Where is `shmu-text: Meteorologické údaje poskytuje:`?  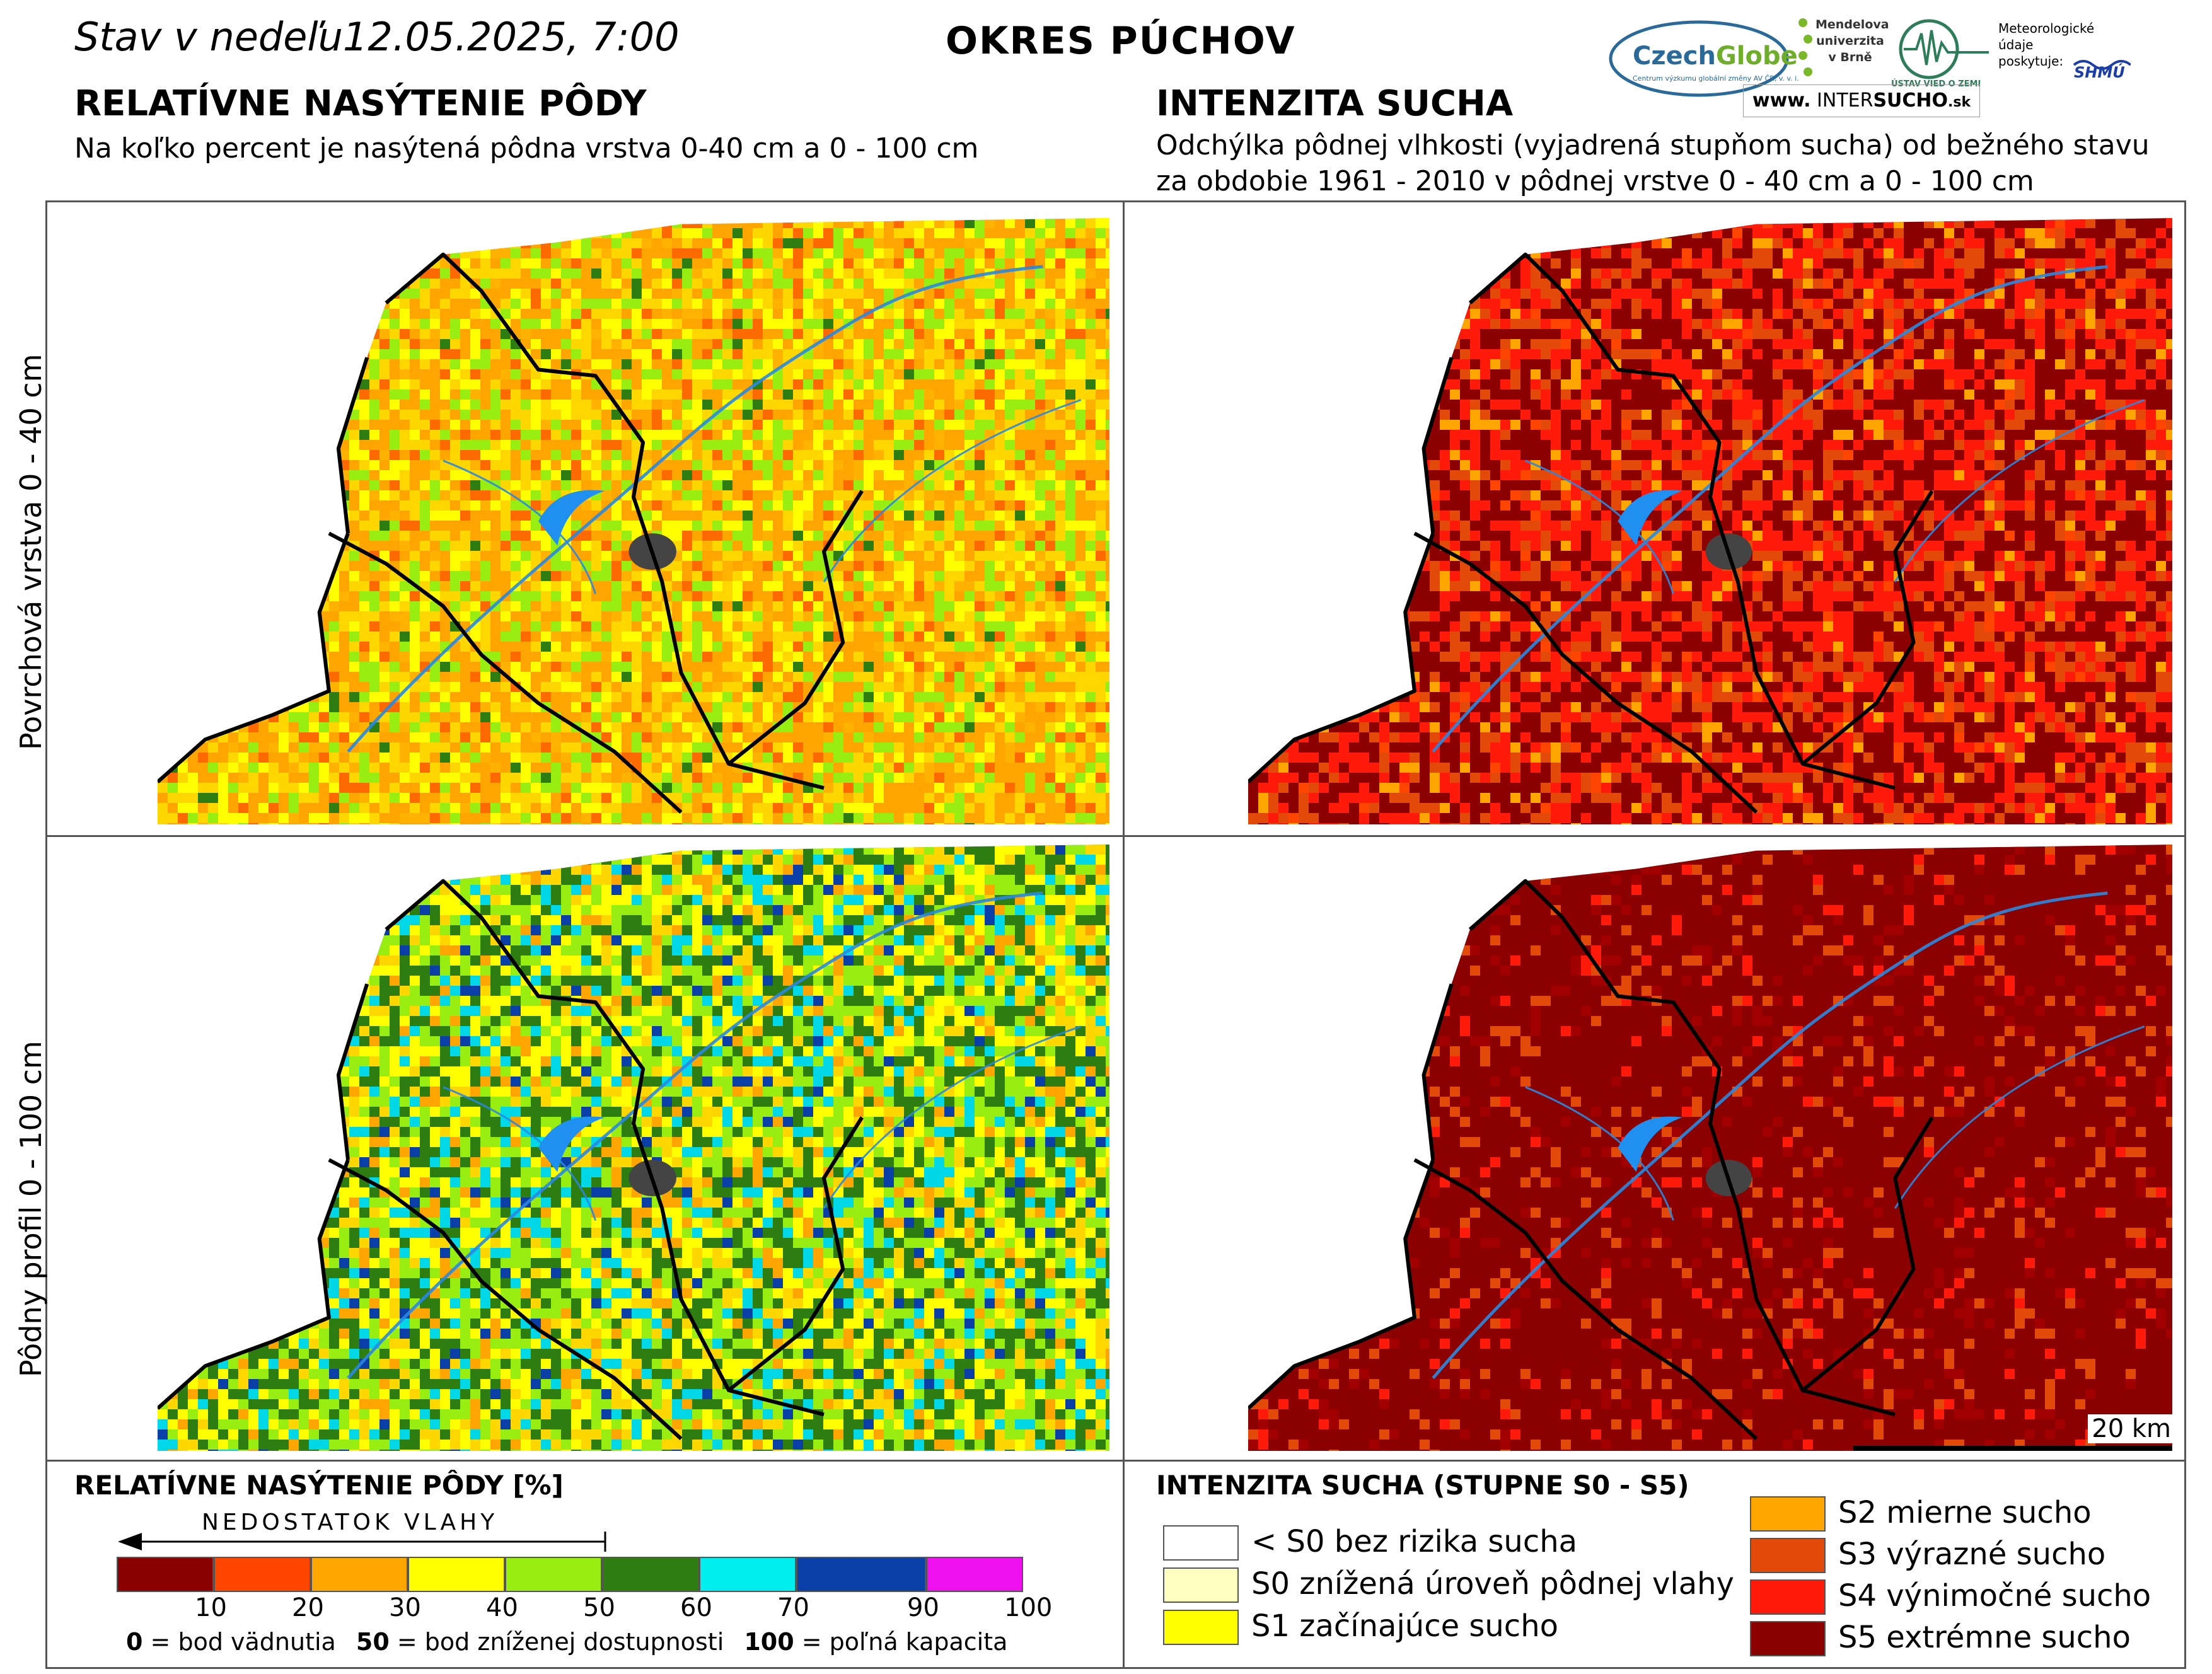
shmu-text: Meteorologické údaje poskytuje: is located at coordinates (2046, 45).